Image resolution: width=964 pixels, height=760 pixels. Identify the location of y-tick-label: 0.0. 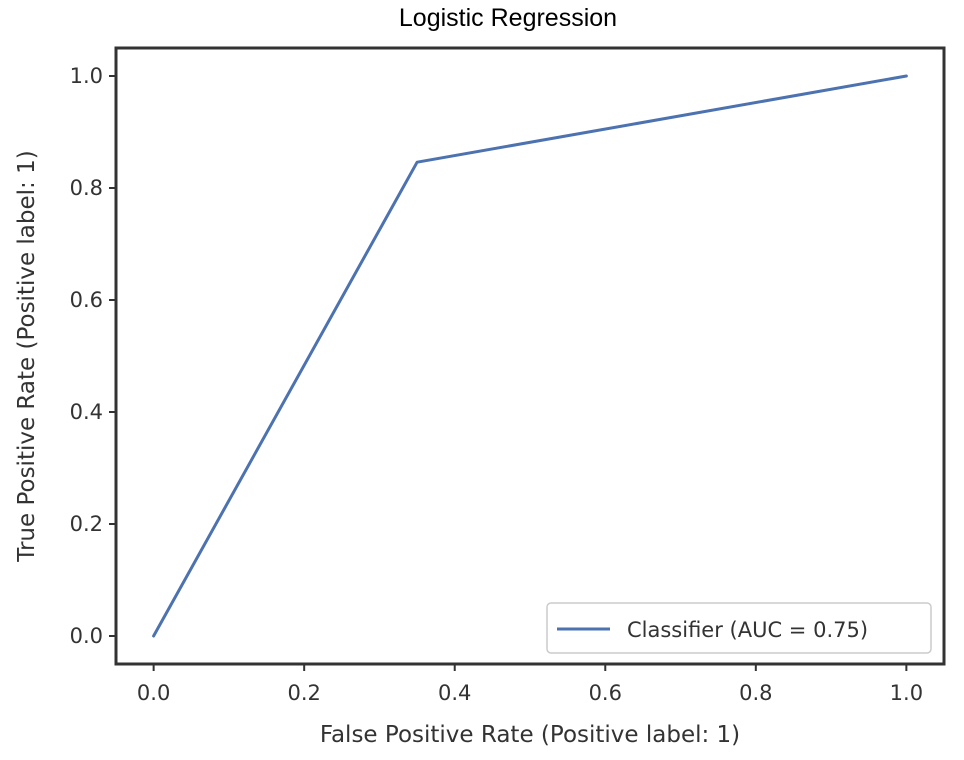
(86, 636).